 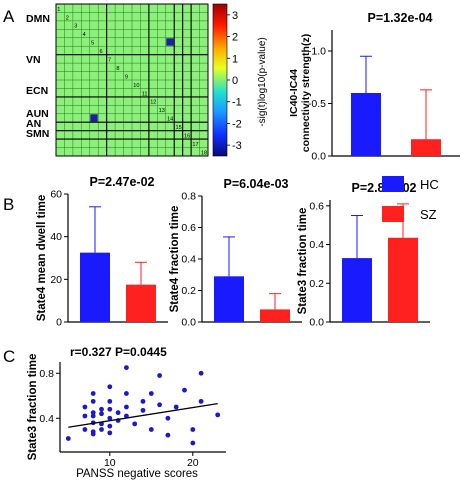 I want to click on legend-swatch-sz, so click(x=393, y=214).